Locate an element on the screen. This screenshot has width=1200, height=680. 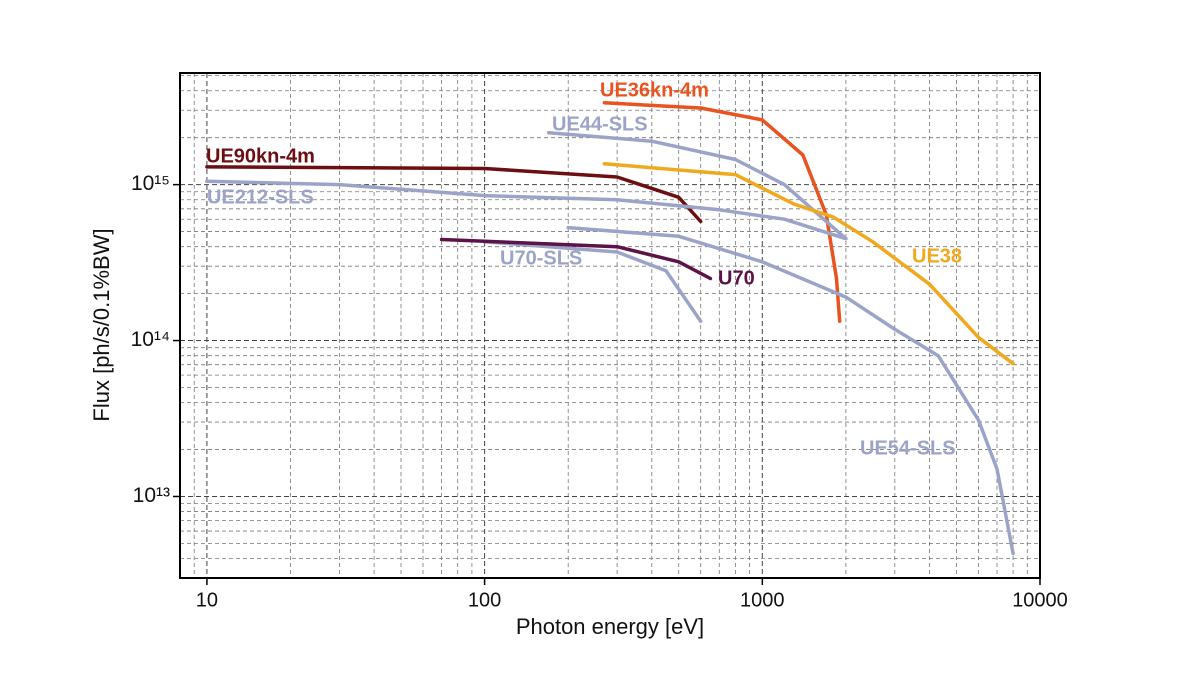
series-label: U70-SLS is located at coordinates (541, 258).